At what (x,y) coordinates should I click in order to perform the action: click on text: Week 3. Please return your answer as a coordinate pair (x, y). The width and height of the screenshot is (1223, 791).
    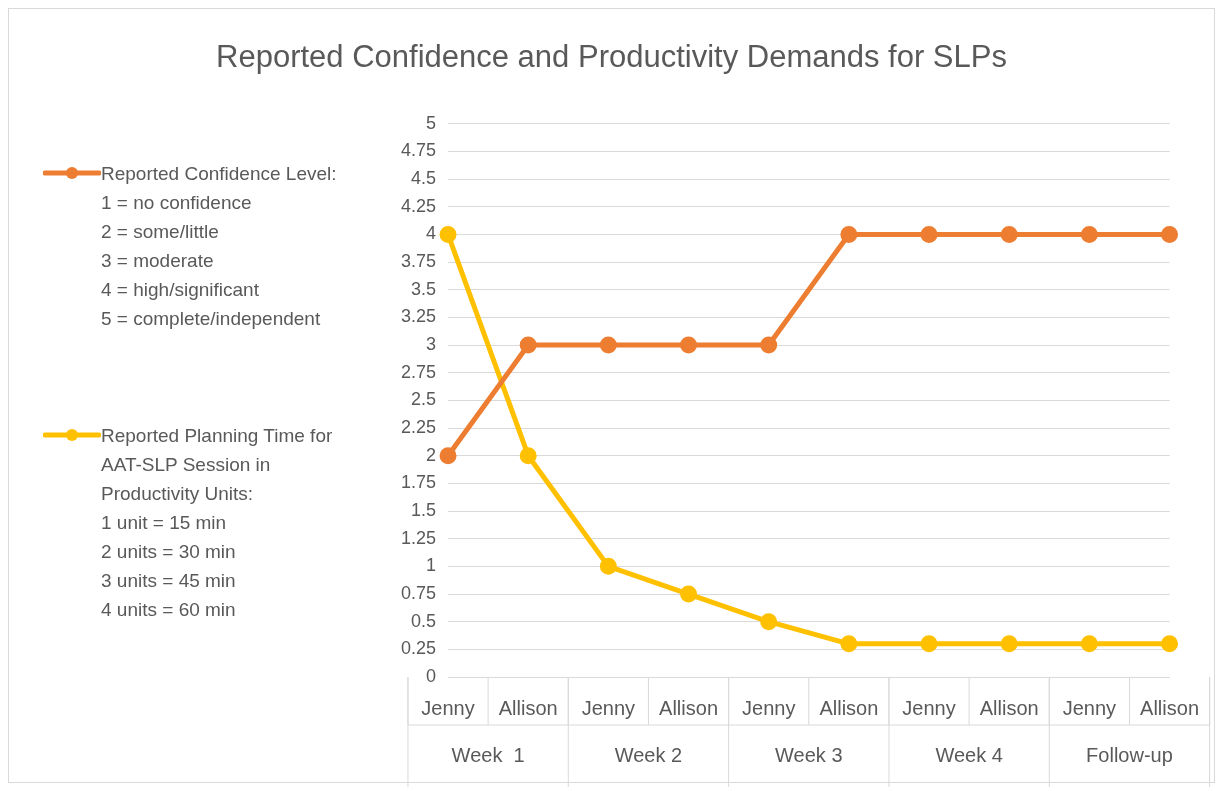
    Looking at the image, I should click on (809, 754).